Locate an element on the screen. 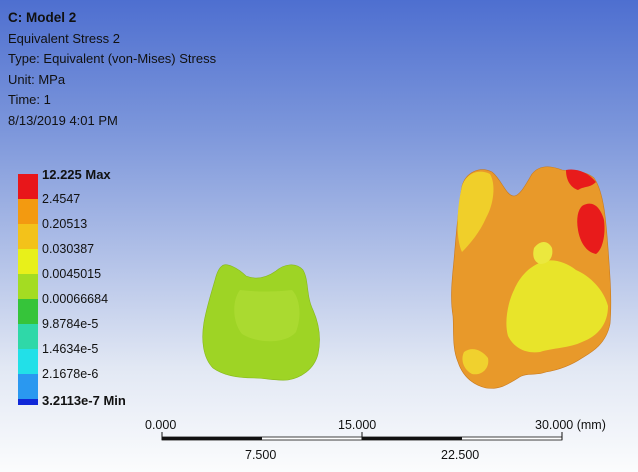 This screenshot has height=472, width=638. legend-value: 0.0045015 is located at coordinates (72, 274).